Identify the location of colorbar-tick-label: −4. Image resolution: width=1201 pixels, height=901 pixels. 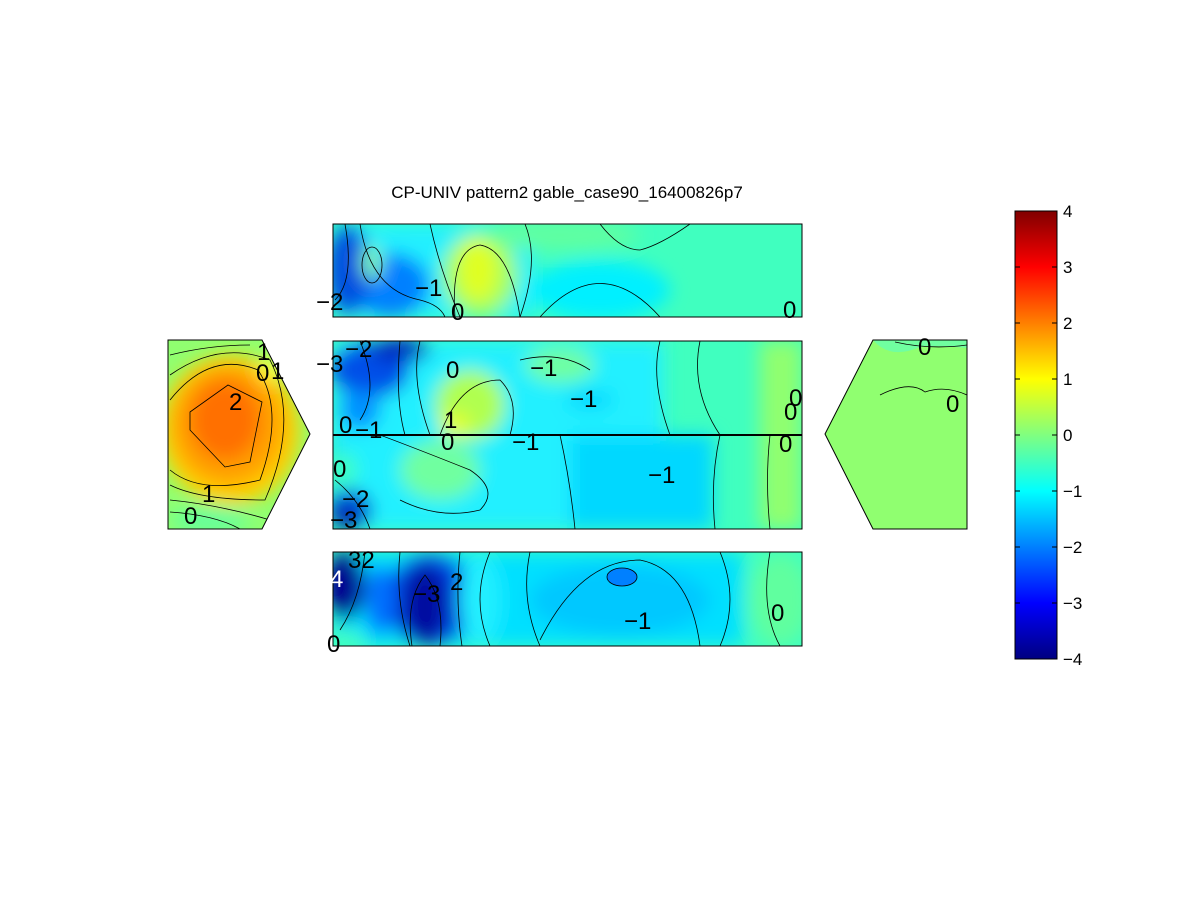
(1072, 659).